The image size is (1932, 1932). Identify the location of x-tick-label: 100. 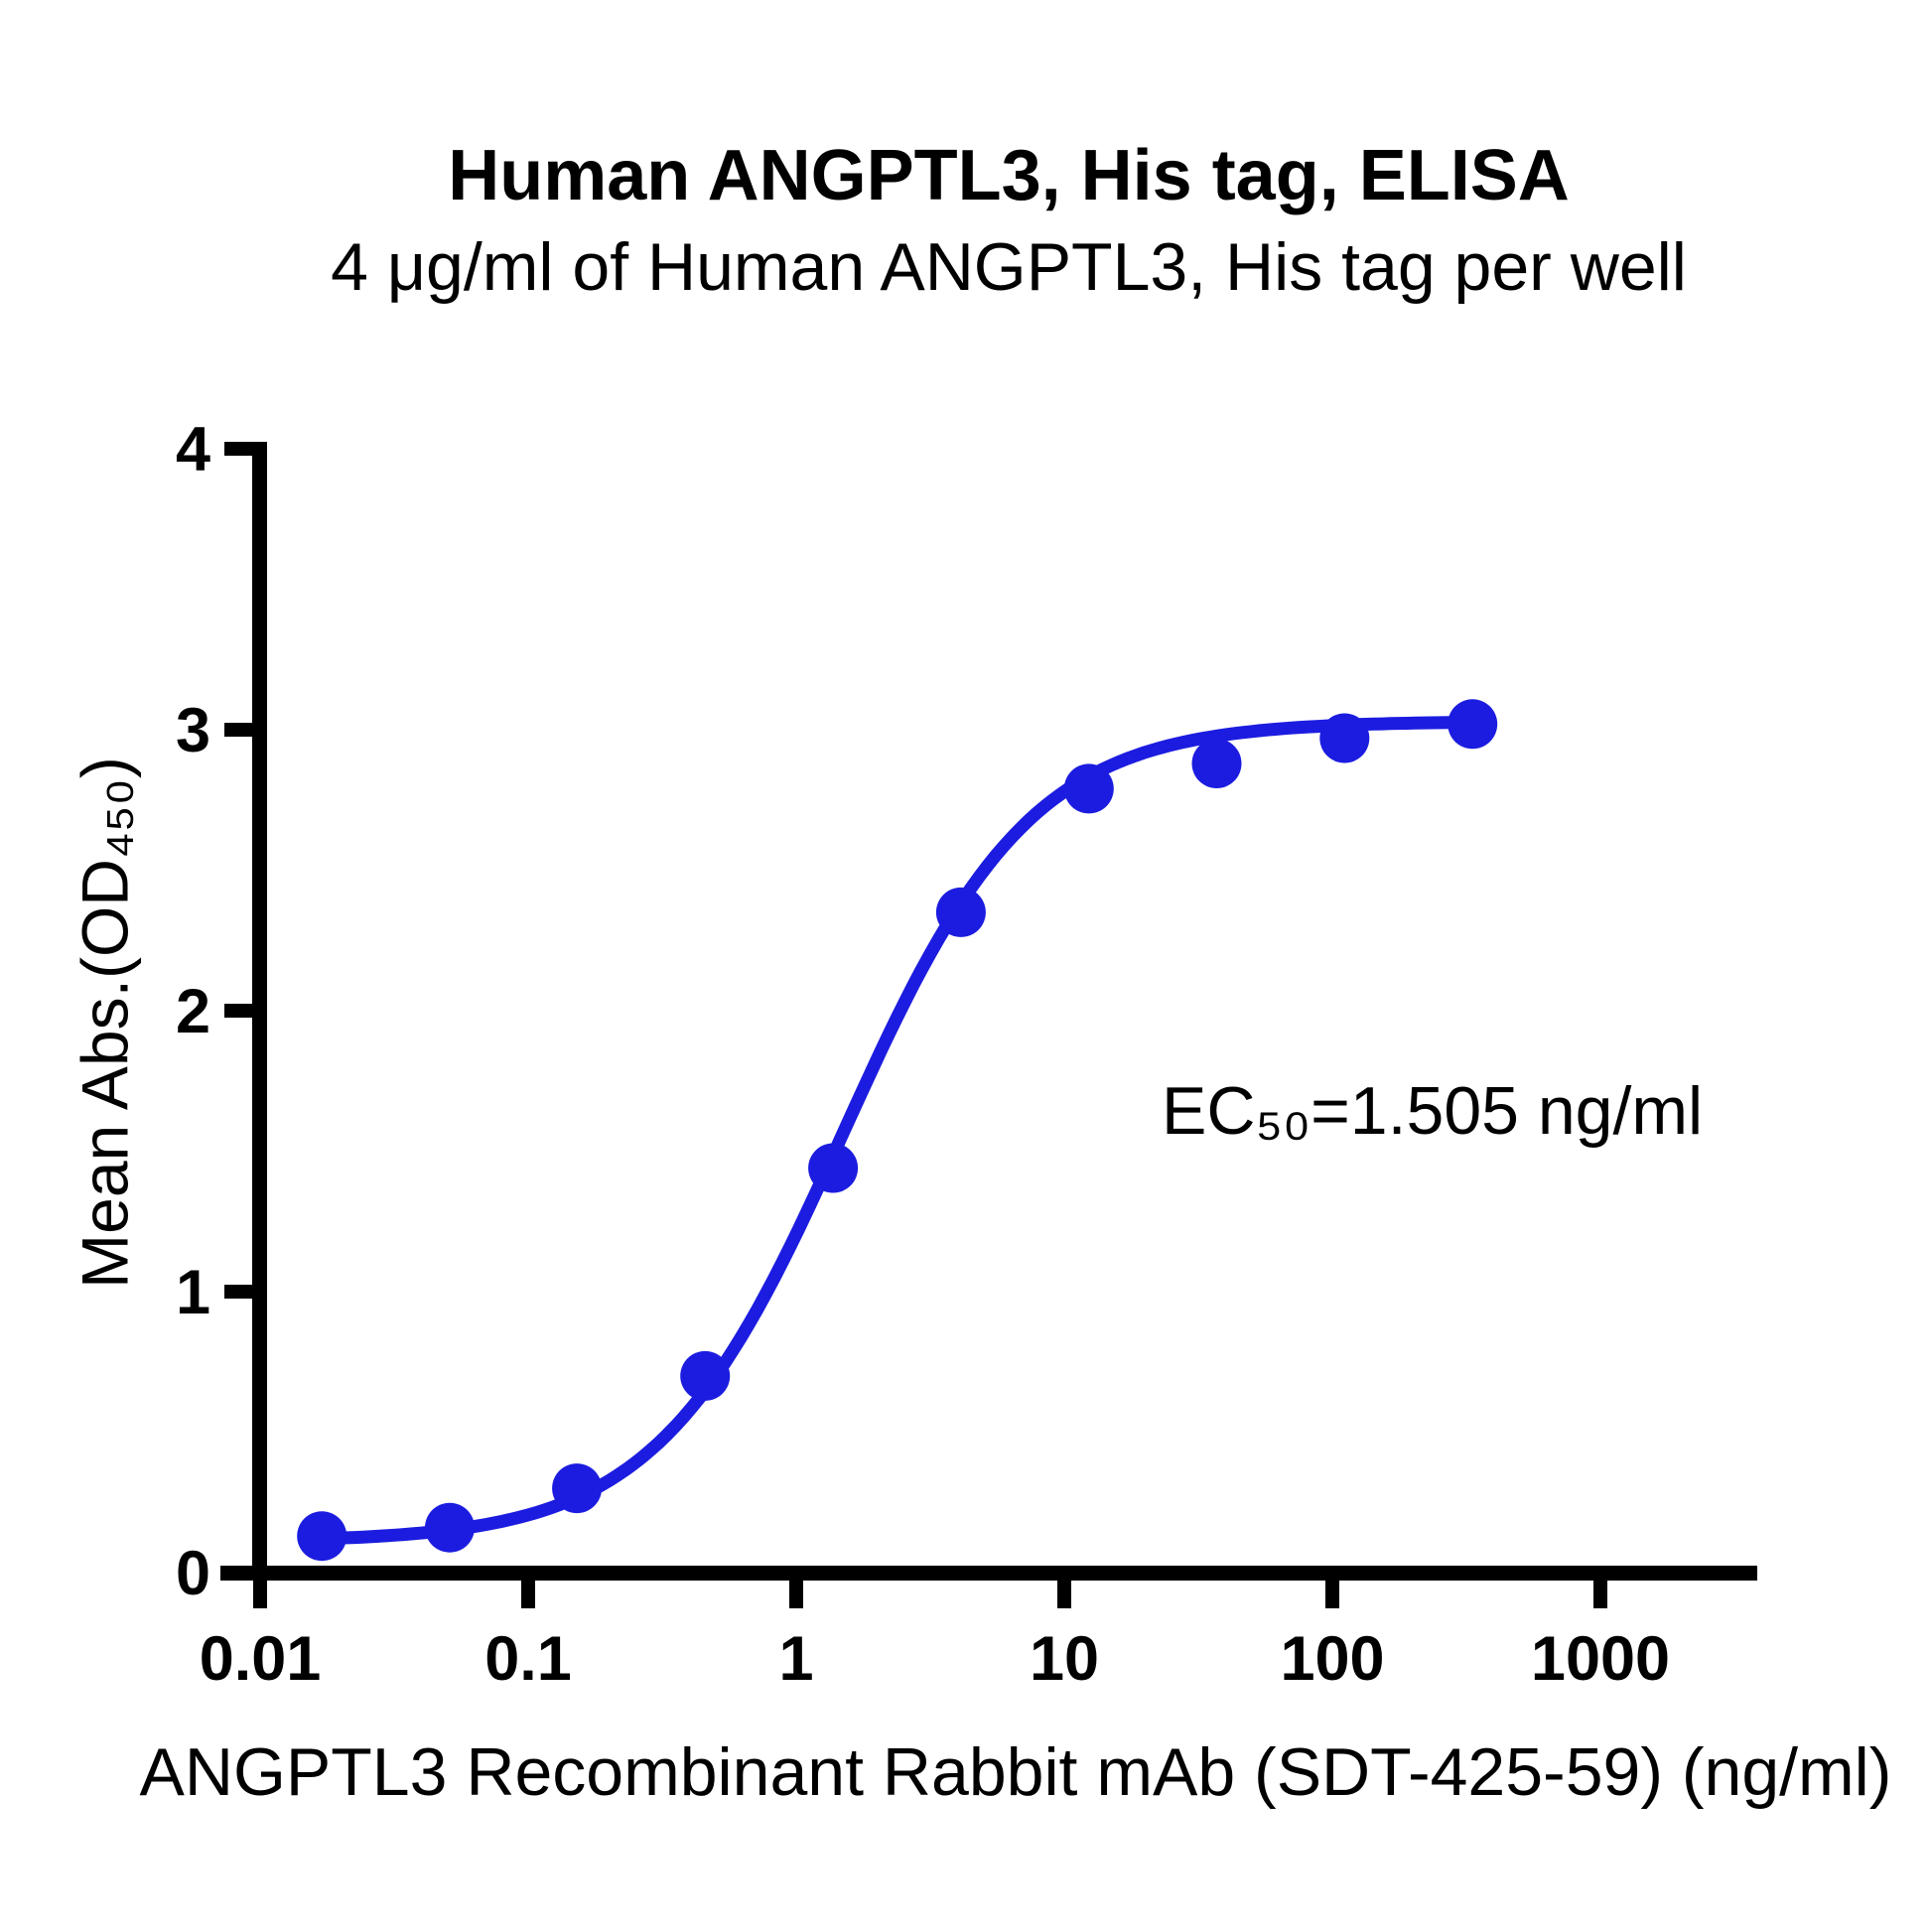
(1332, 1659).